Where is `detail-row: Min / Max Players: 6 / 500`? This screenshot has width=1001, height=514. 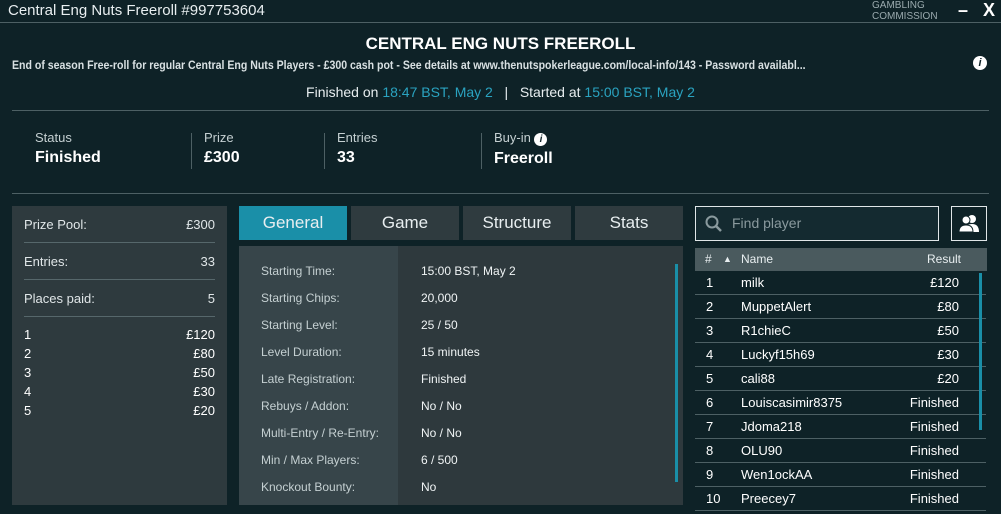 detail-row: Min / Max Players: 6 / 500 is located at coordinates (461, 466).